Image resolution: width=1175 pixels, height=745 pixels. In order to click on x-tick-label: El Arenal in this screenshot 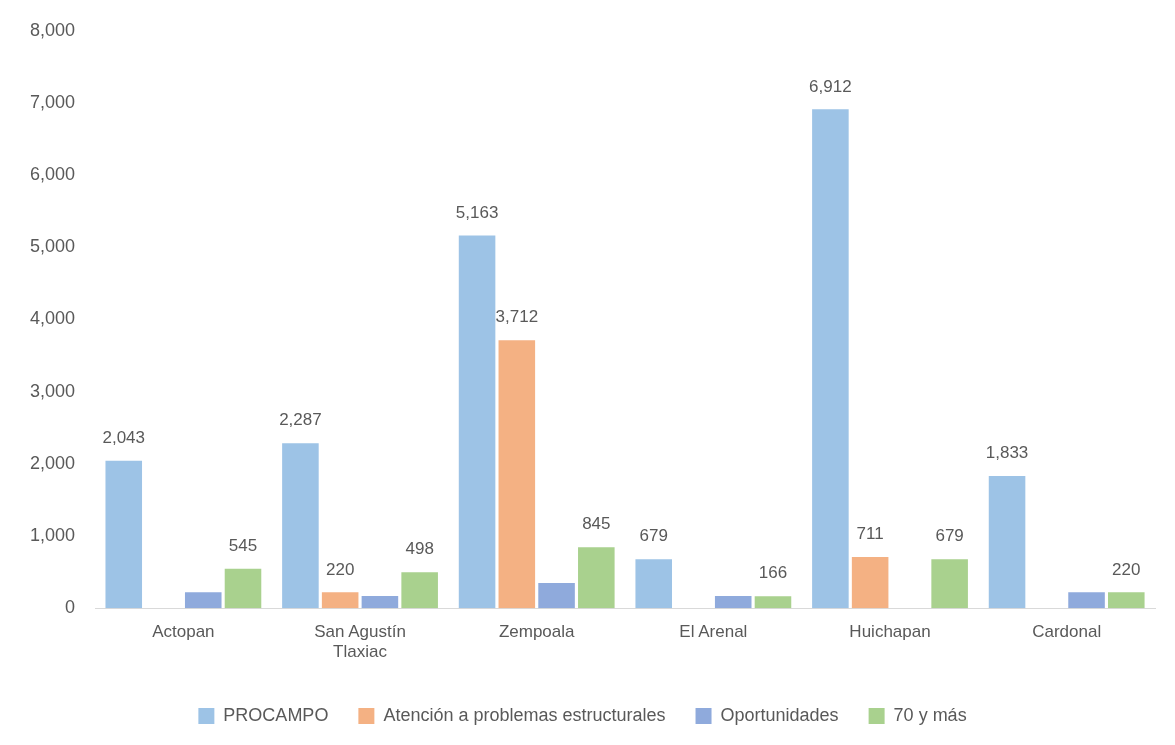, I will do `click(713, 632)`.